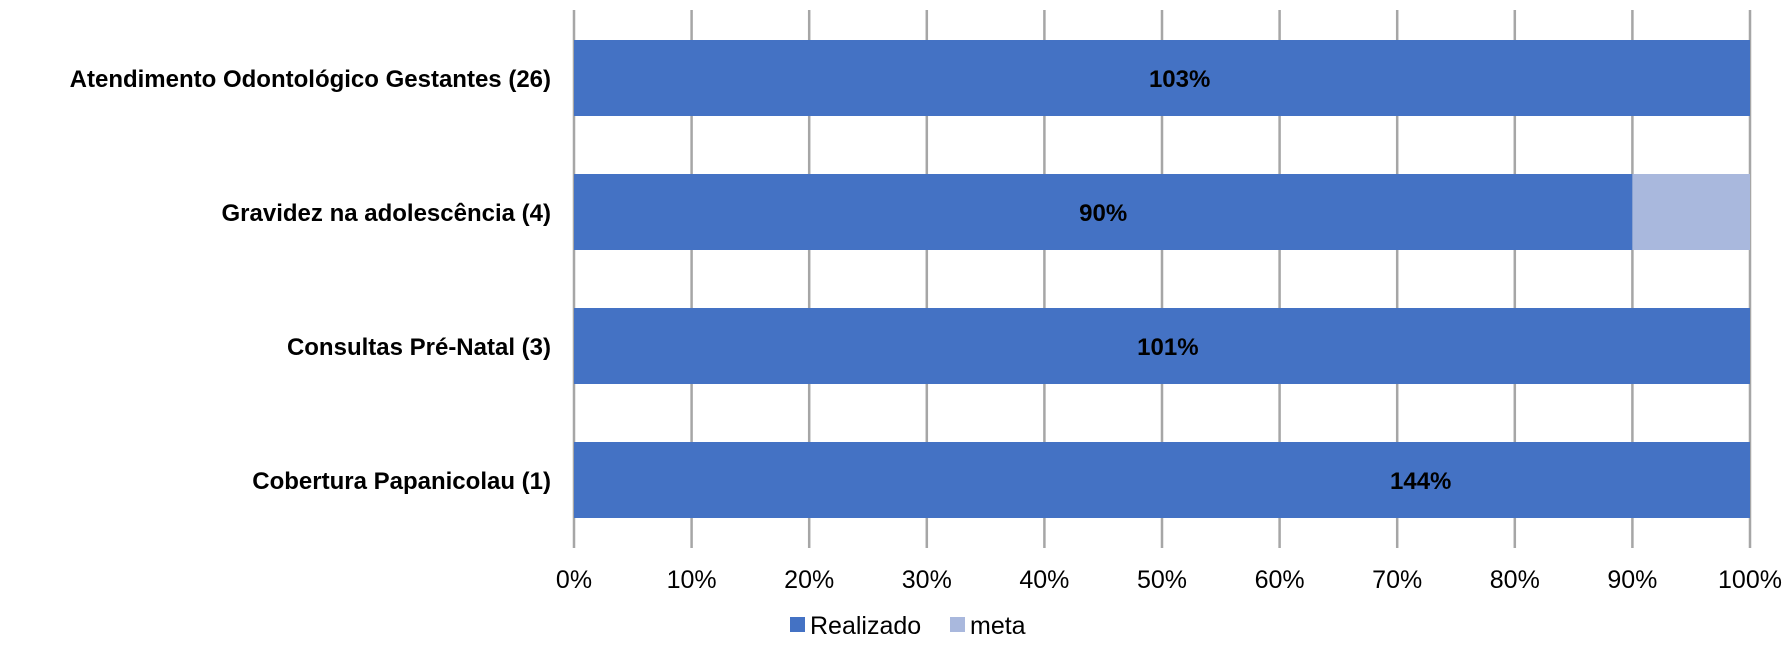  Describe the element at coordinates (1265, 280) in the screenshot. I see `data-labels: 103% 90% 101% 144%` at that location.